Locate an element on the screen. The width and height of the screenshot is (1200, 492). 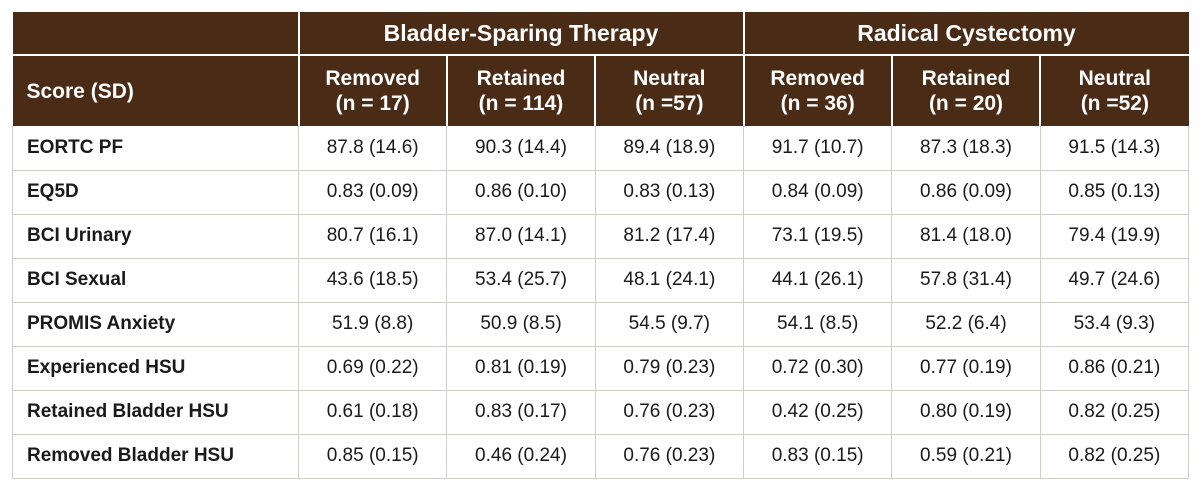
column-header: Retained (n = 114) is located at coordinates (520, 90).